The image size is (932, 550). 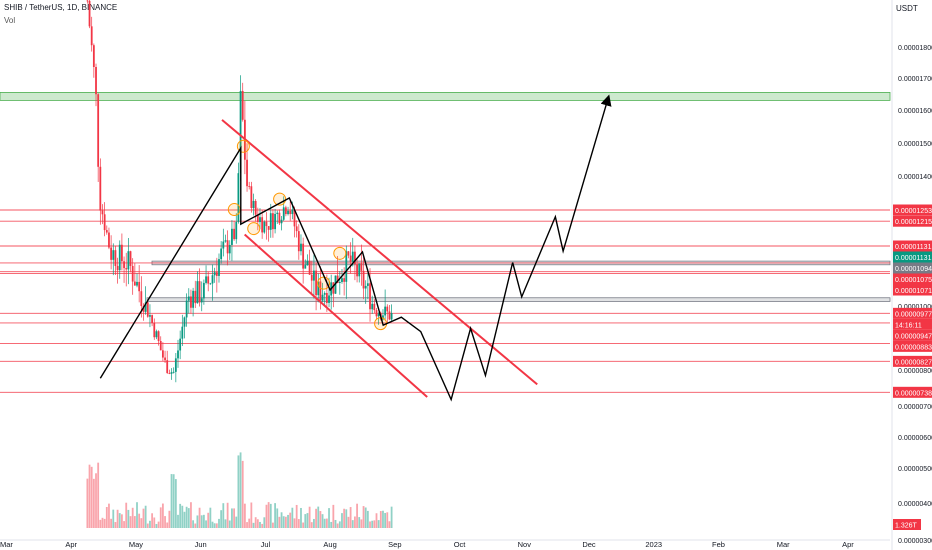 I want to click on price-tick-label: 0.00000600, so click(x=915, y=438).